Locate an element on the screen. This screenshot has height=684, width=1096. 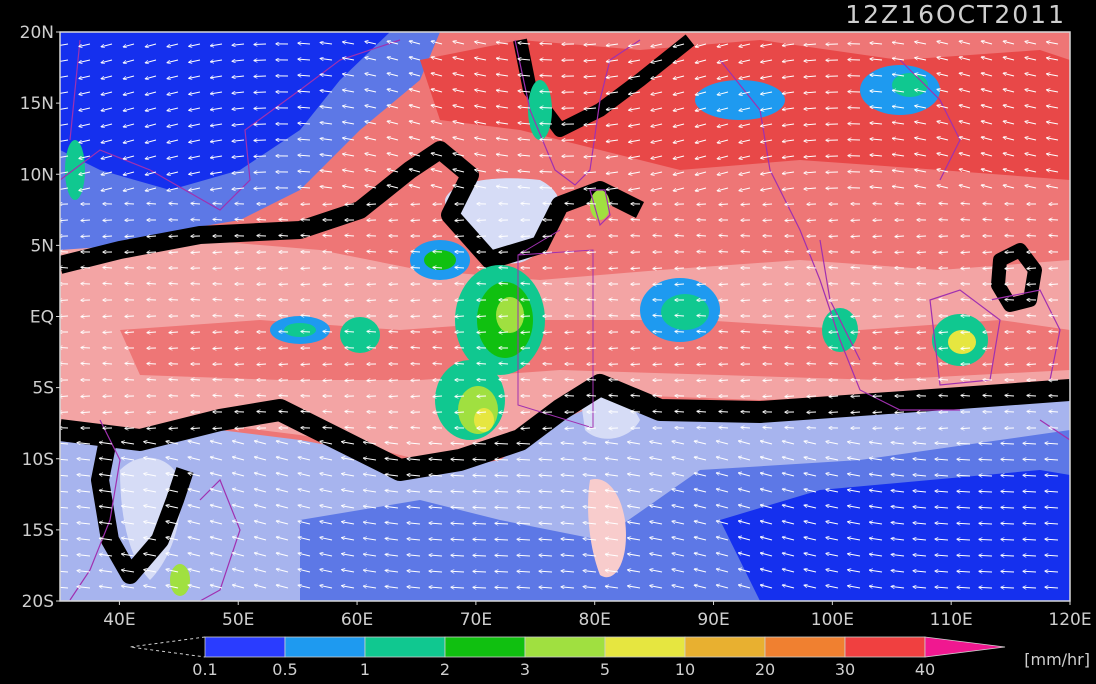
lat-label: 10N is located at coordinates (37, 175).